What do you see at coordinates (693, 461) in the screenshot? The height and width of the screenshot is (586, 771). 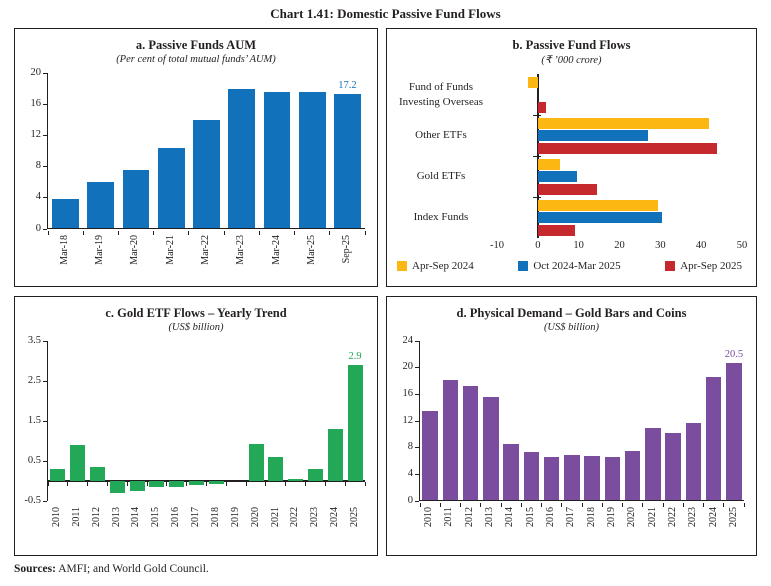 I see `bar-2023` at bounding box center [693, 461].